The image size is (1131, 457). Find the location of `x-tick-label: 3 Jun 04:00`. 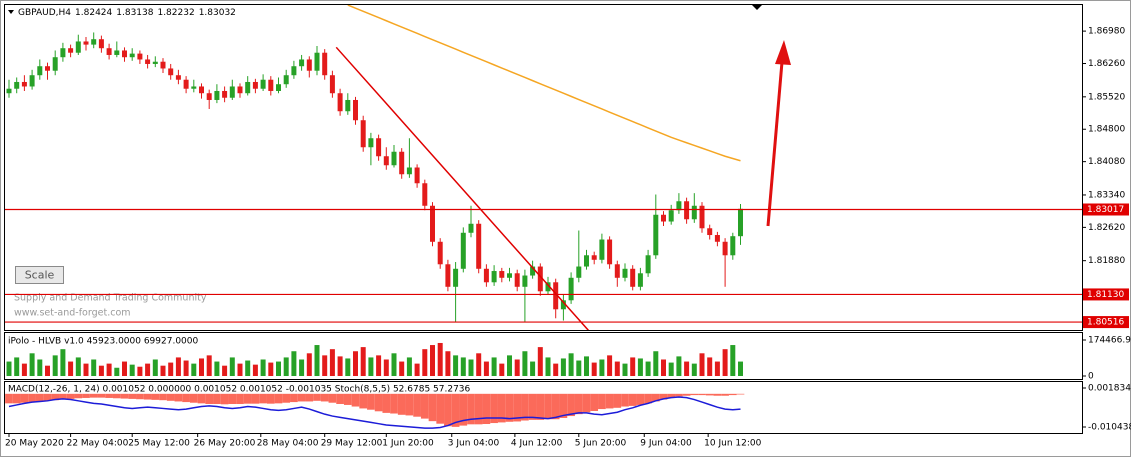

x-tick-label: 3 Jun 04:00 is located at coordinates (474, 444).